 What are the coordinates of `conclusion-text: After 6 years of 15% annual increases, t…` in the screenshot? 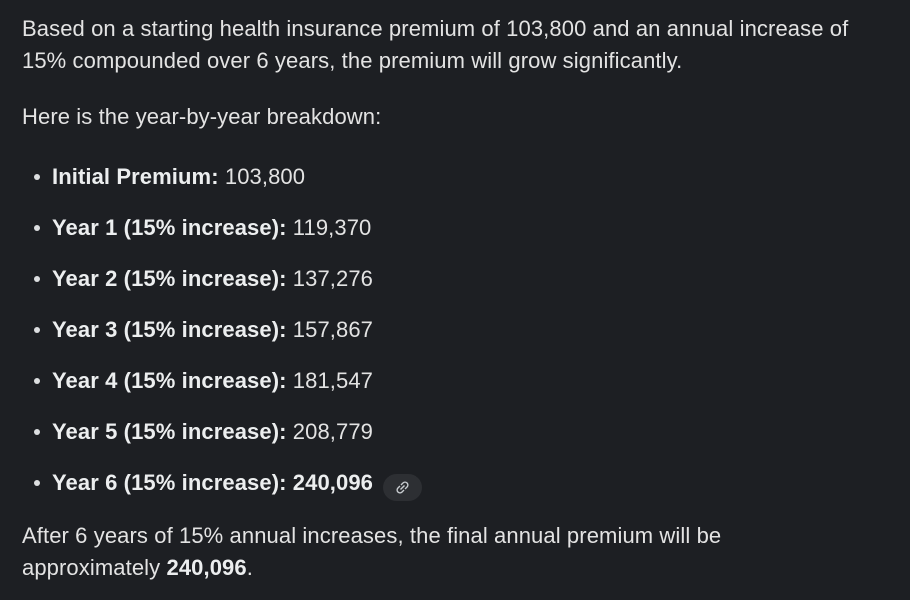 It's located at (372, 551).